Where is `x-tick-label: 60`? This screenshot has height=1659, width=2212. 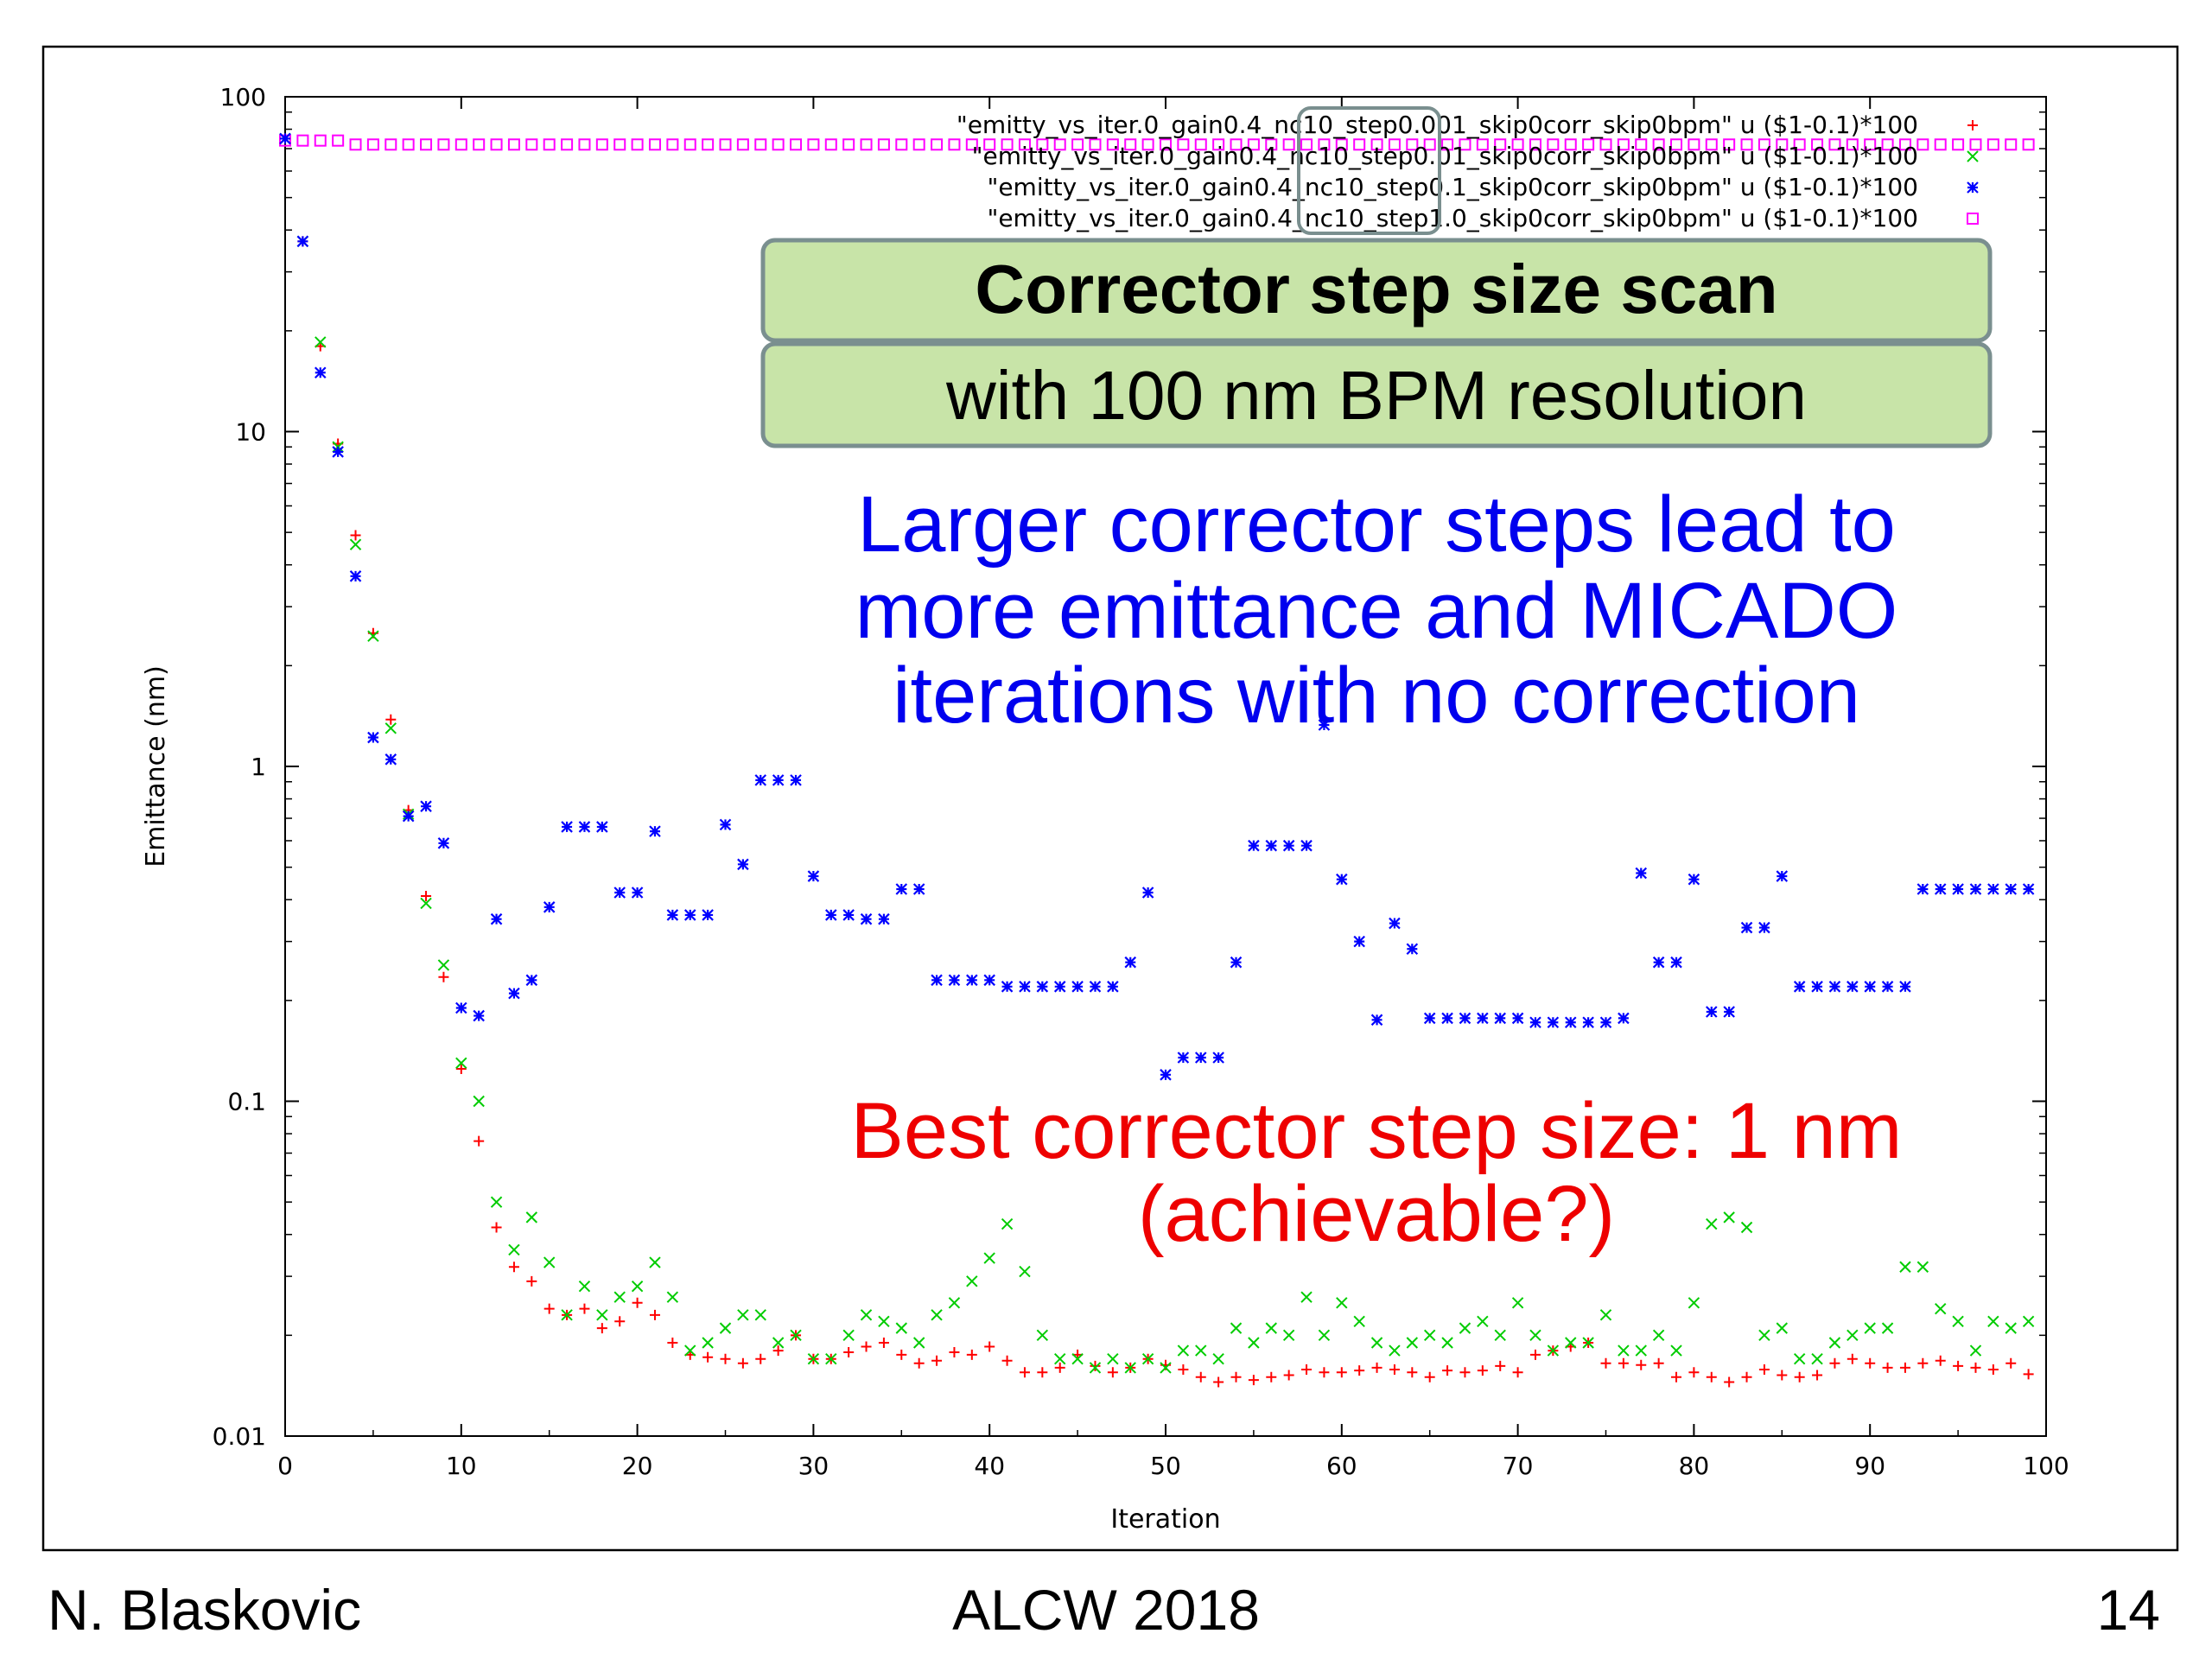 x-tick-label: 60 is located at coordinates (1341, 1466).